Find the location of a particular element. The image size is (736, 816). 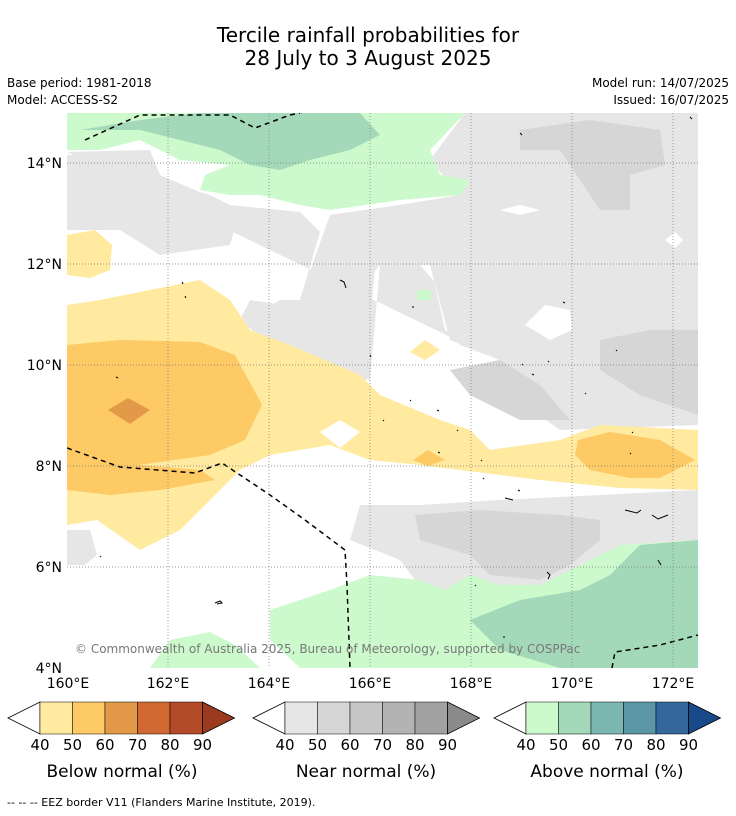

below-normal-colorbar: 40 50 60 70 80 90 is located at coordinates (121, 727).